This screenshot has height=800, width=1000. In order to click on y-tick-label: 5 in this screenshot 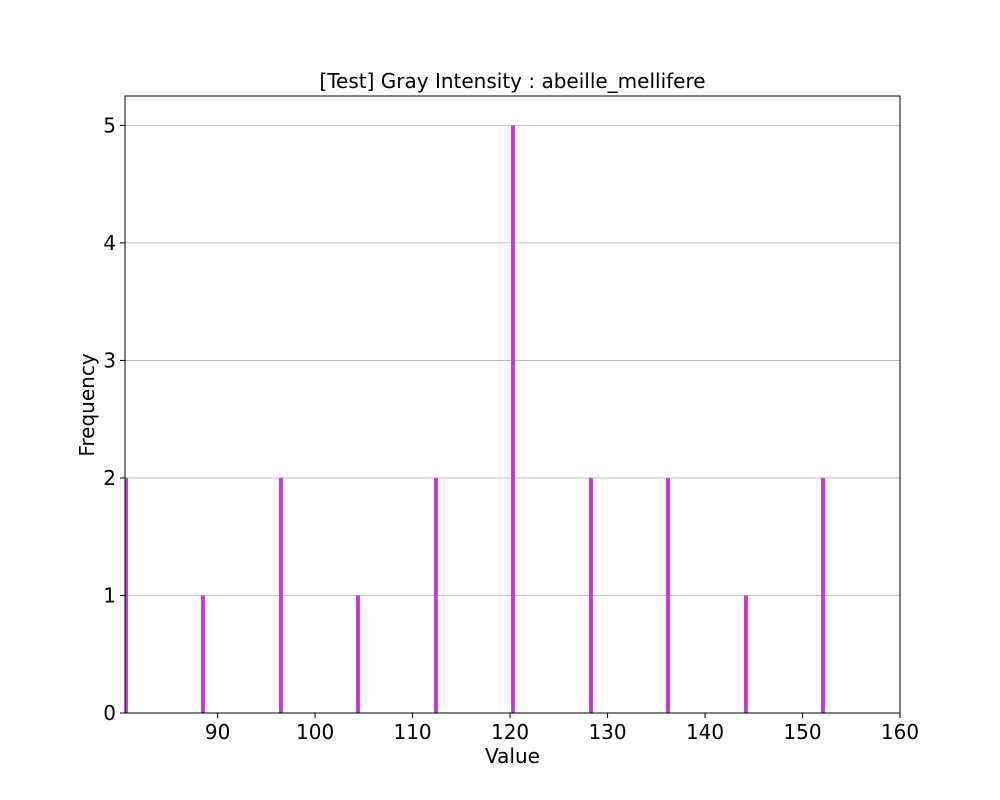, I will do `click(109, 125)`.